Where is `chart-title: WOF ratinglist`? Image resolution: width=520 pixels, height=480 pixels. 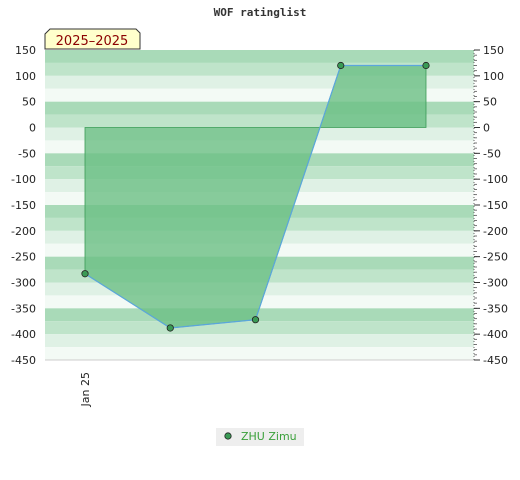
chart-title: WOF ratinglist is located at coordinates (260, 12).